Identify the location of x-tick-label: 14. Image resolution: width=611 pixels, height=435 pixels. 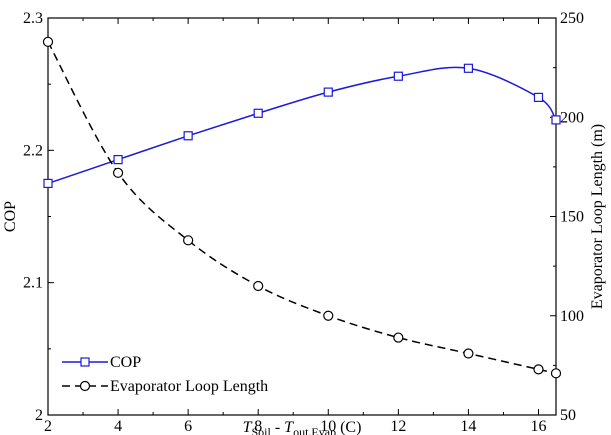
(468, 426).